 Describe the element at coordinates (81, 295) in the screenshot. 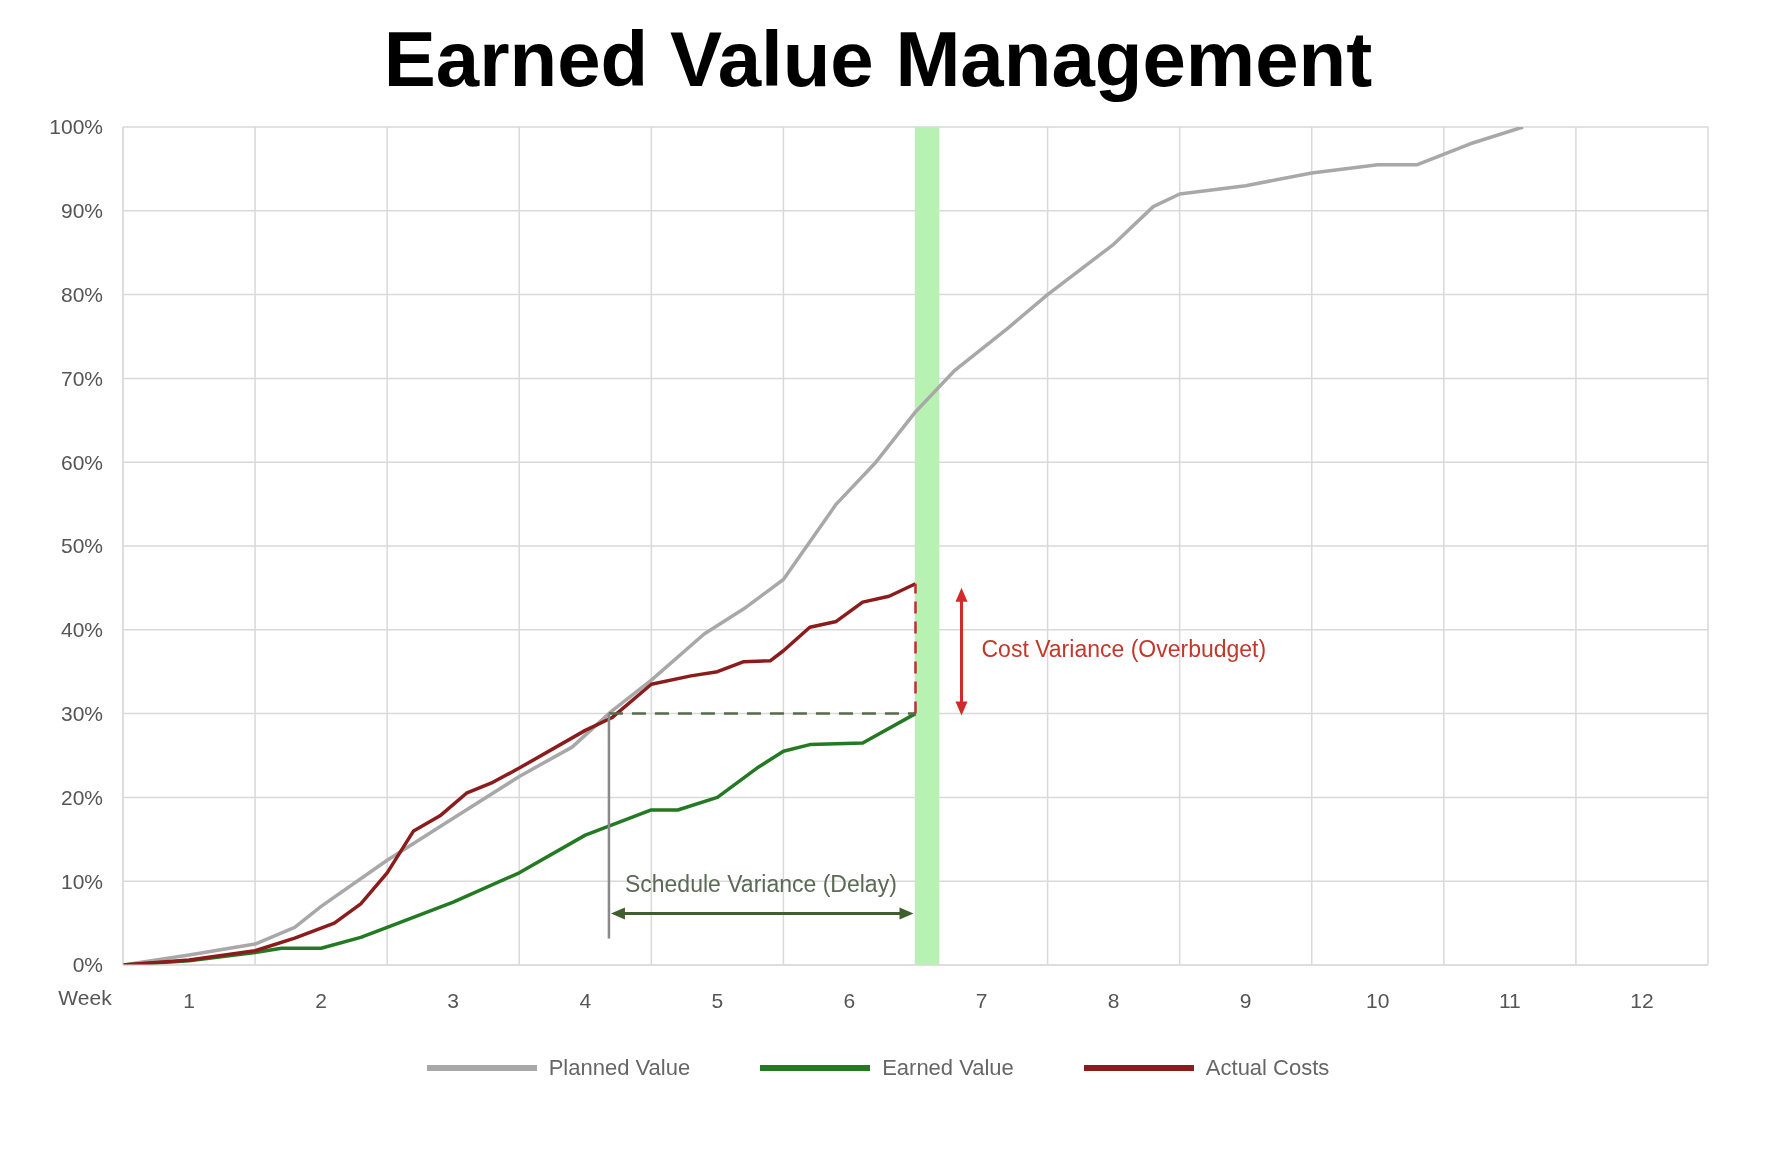

I see `y-tick-label: 80%` at that location.